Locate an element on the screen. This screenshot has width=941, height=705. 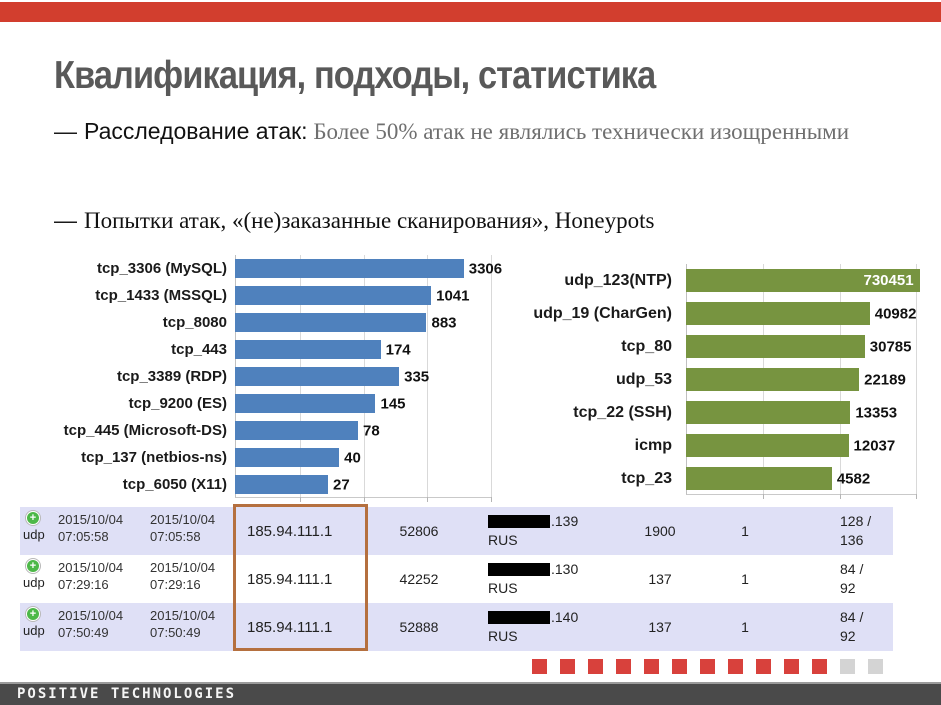
chart-plot-cell: 883 is located at coordinates (365, 322).